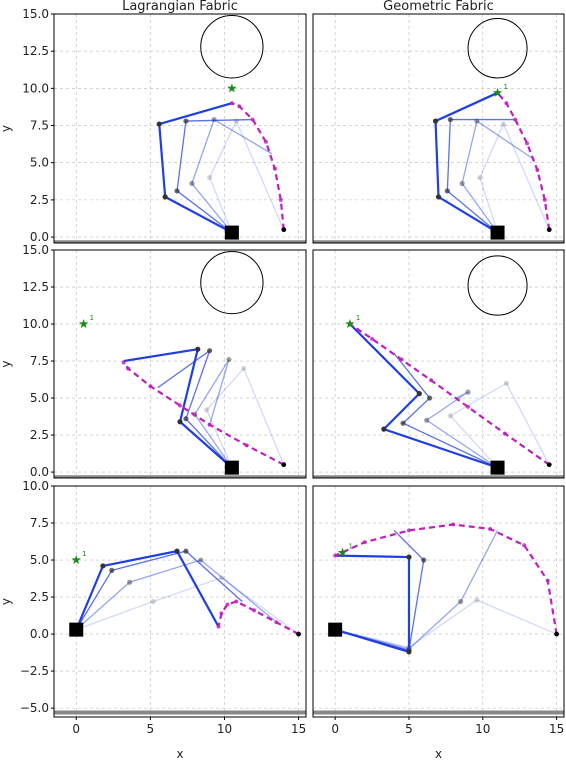 The height and width of the screenshot is (762, 566). I want to click on x-tick-label: 0, so click(335, 729).